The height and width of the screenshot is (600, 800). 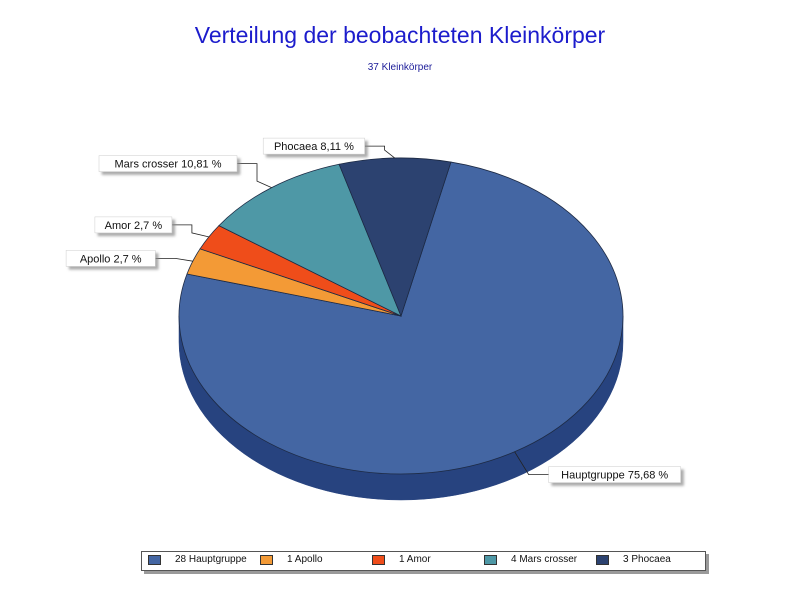 I want to click on legend-item: 1 Apollo, so click(x=291, y=561).